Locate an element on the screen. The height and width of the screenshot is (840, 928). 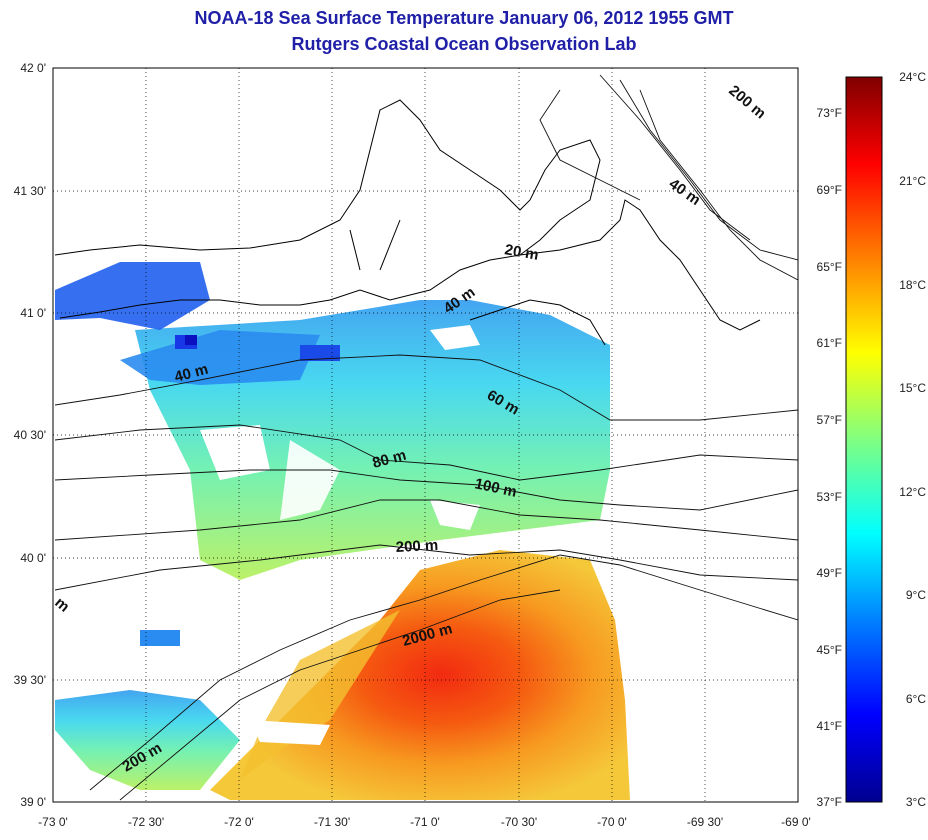
colorbar-scale is located at coordinates (864, 439).